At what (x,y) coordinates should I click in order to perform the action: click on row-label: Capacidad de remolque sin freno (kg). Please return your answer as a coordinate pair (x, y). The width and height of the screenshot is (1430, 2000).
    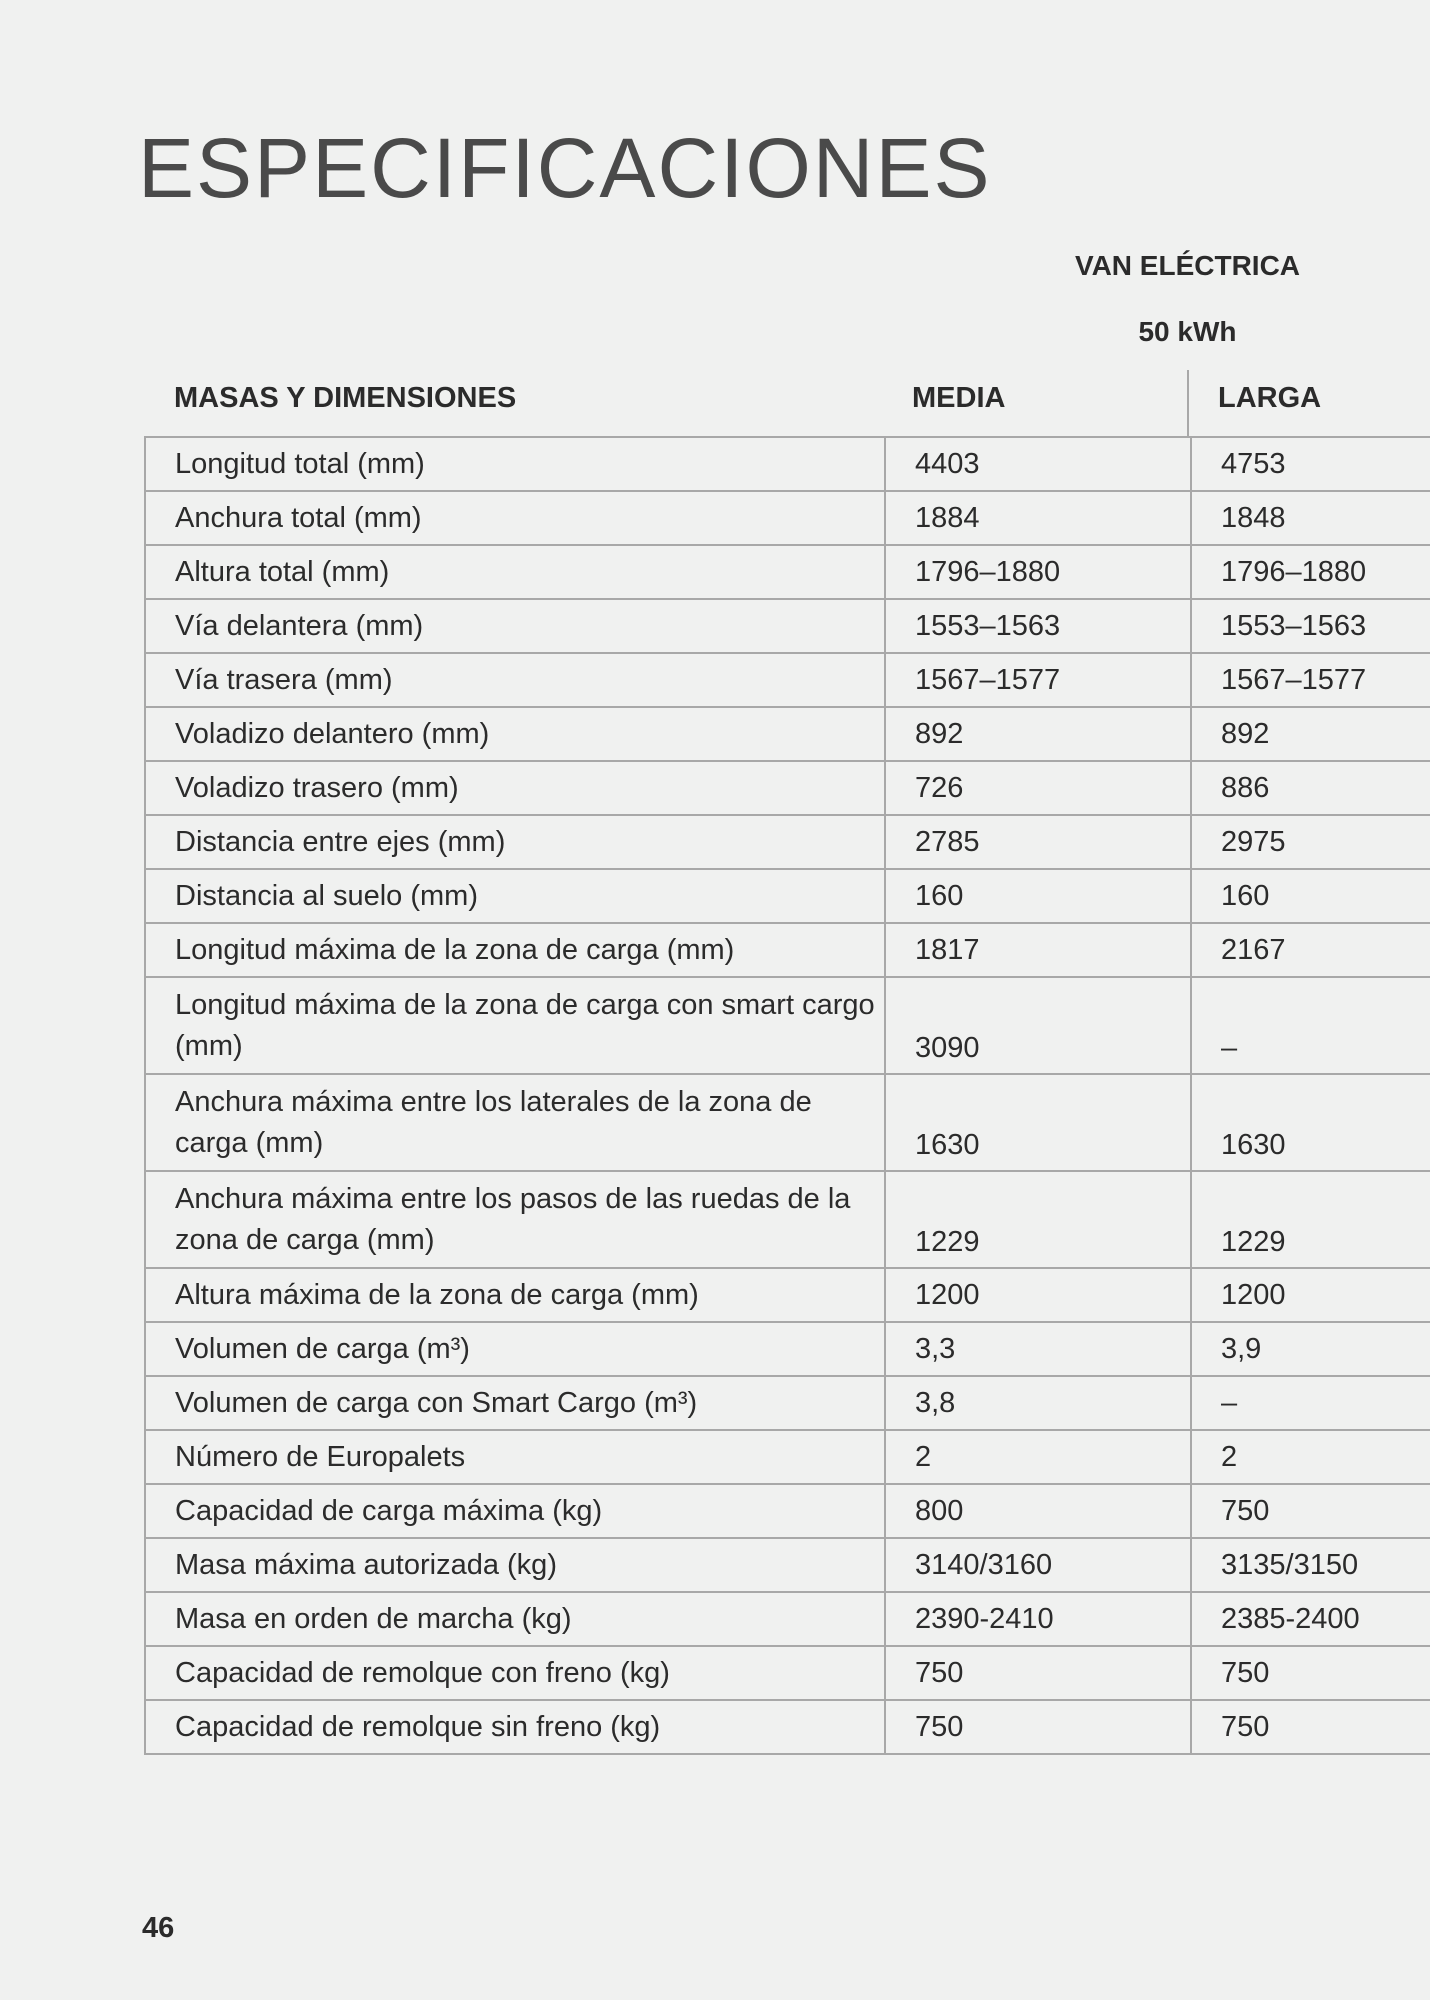
    Looking at the image, I should click on (514, 1727).